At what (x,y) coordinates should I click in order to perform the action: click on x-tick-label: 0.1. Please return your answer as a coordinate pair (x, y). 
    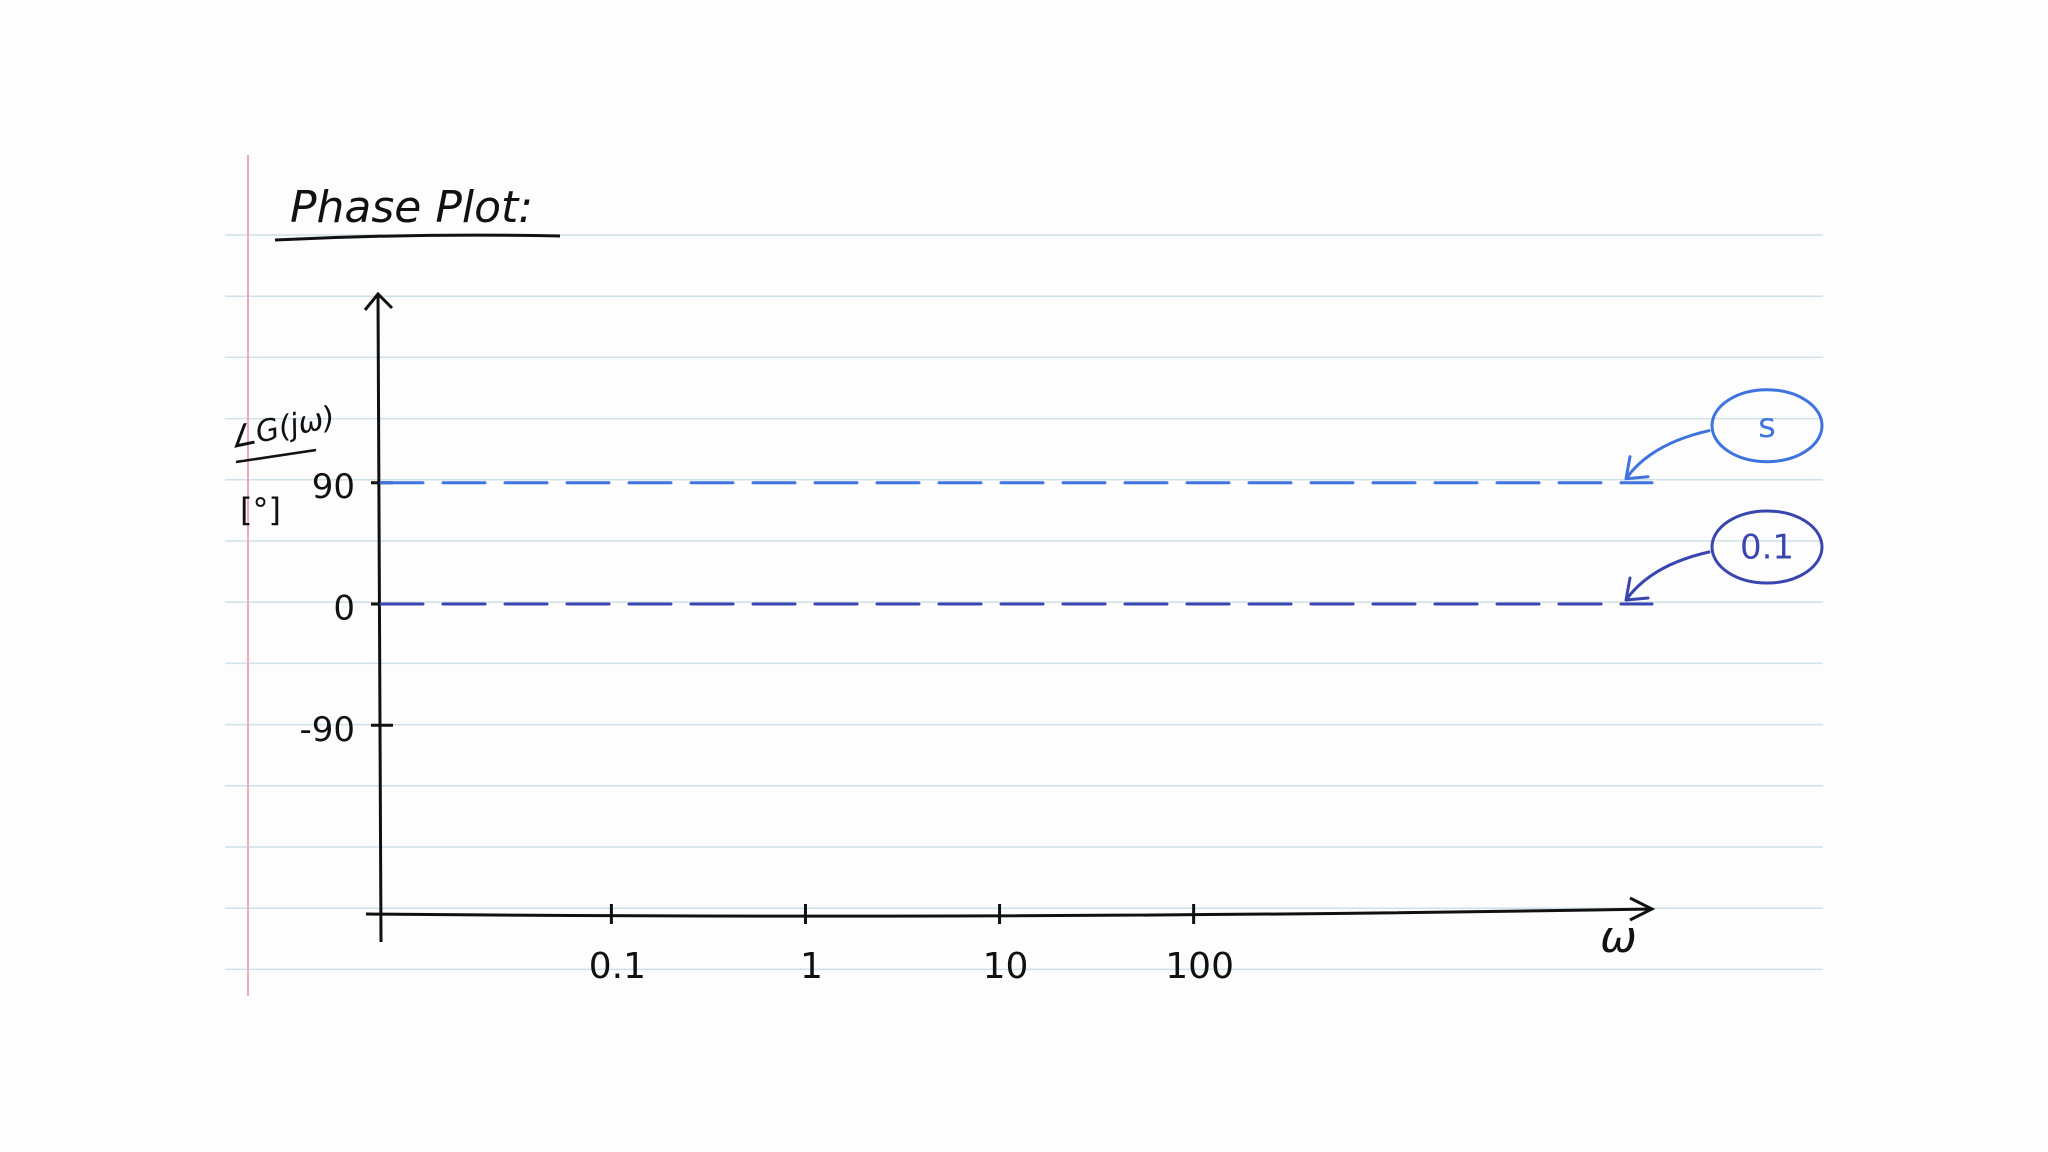
    Looking at the image, I should click on (617, 966).